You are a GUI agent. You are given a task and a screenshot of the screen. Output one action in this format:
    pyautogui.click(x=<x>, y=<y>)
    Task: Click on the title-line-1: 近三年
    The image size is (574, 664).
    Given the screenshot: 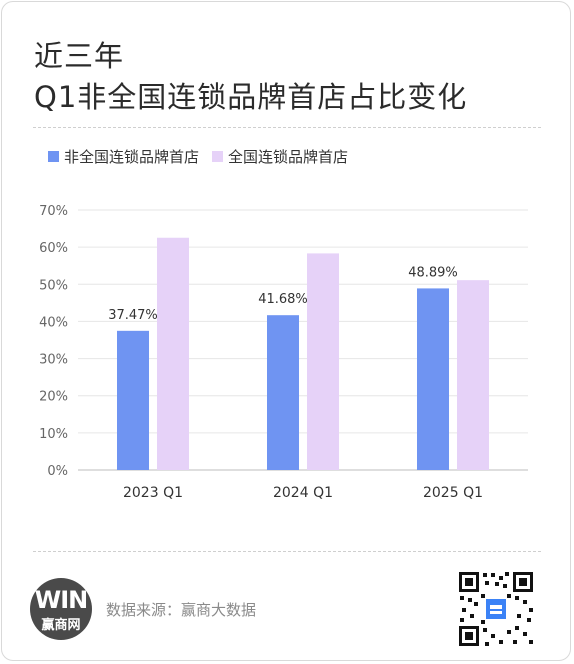 What is the action you would take?
    pyautogui.click(x=79, y=56)
    